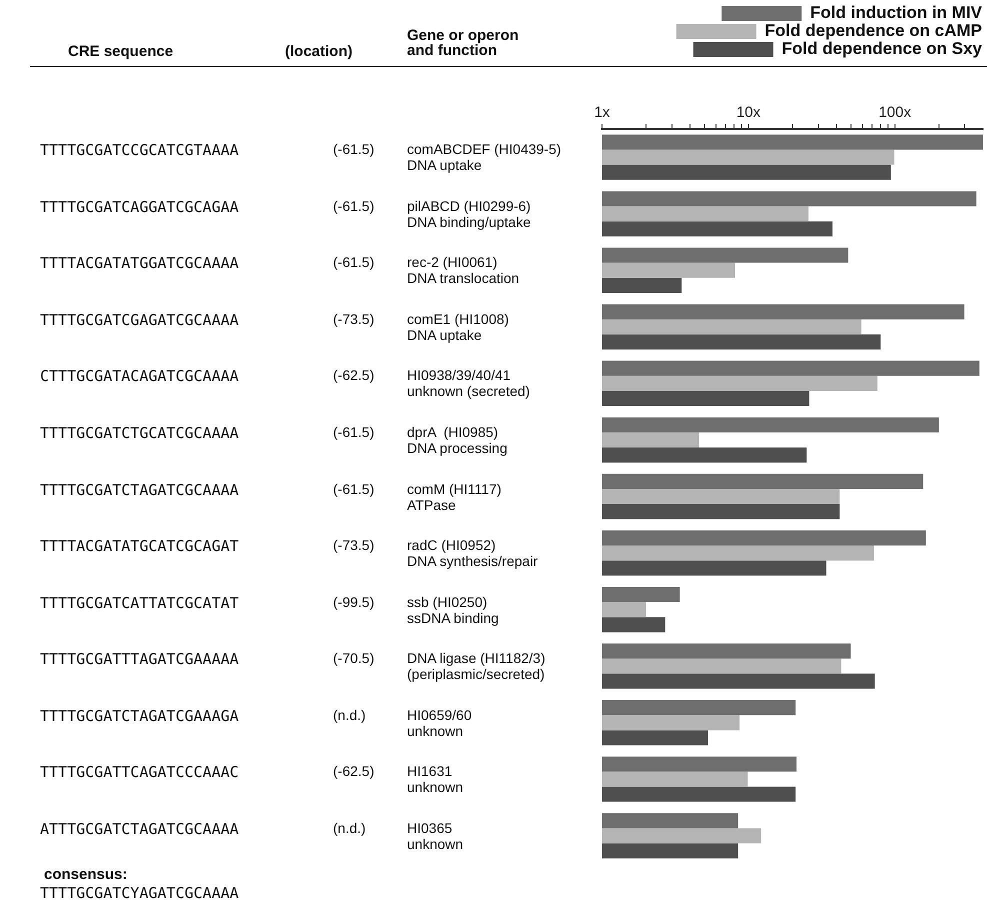 The height and width of the screenshot is (902, 987). I want to click on x-tick-label: 10x, so click(749, 113).